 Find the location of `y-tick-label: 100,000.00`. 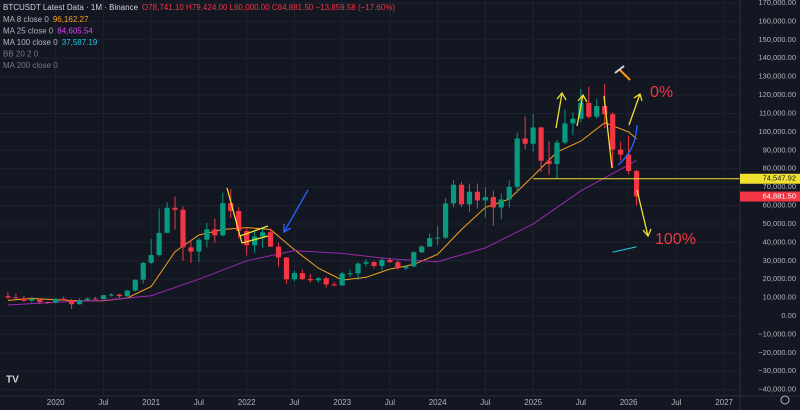

y-tick-label: 100,000.00 is located at coordinates (777, 131).